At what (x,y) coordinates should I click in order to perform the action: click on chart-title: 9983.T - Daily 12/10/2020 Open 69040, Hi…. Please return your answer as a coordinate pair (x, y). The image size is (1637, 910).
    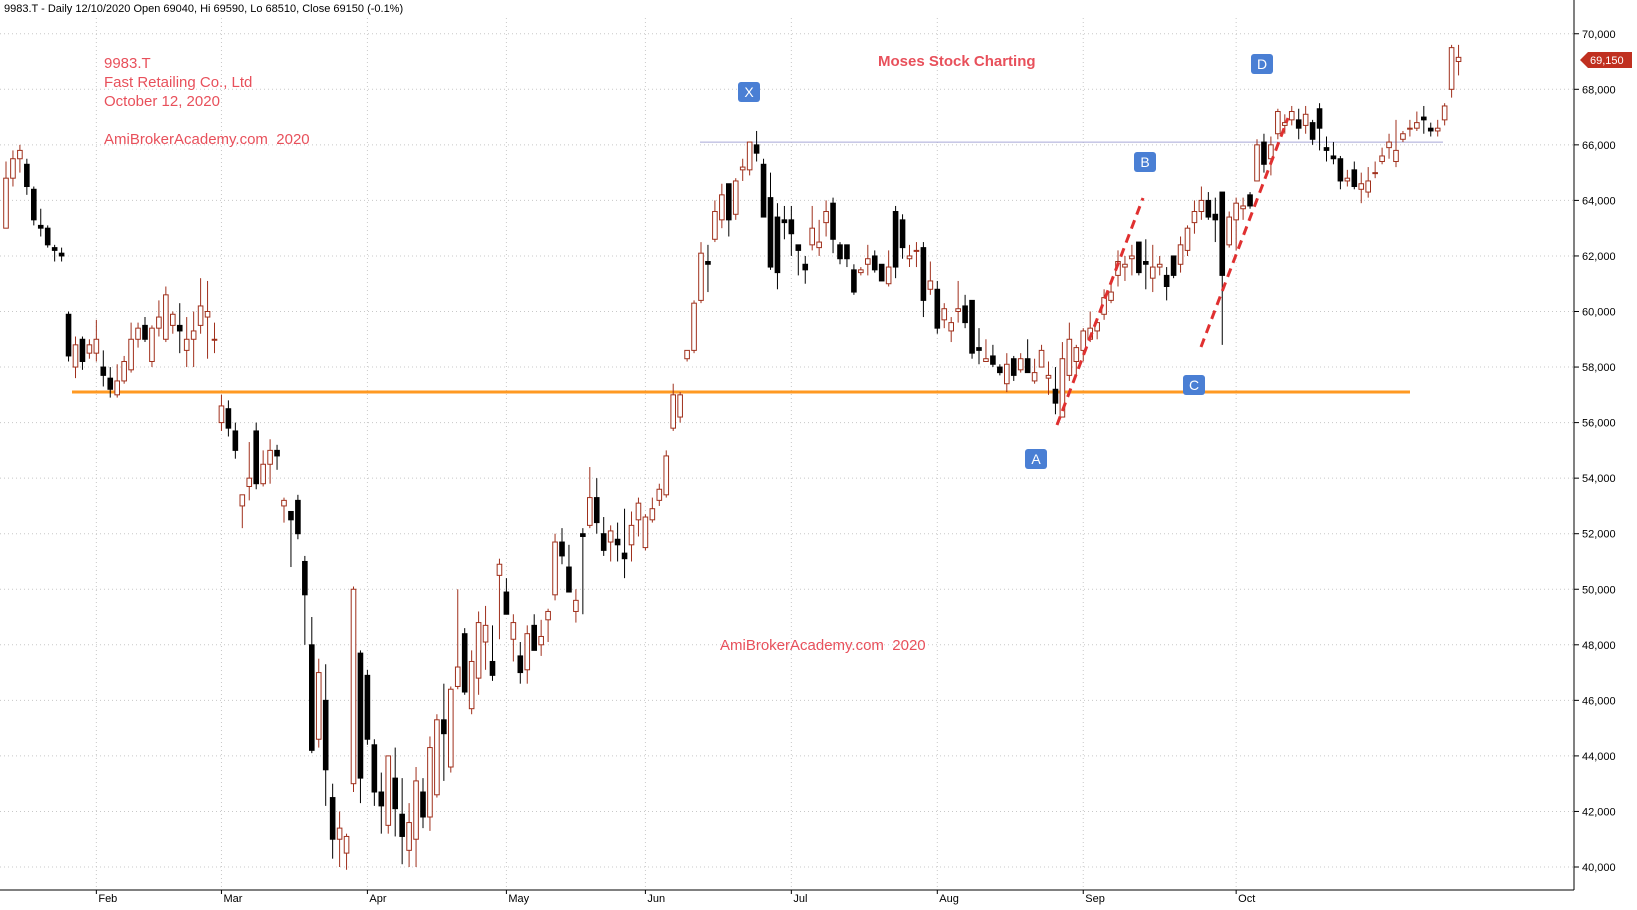
    Looking at the image, I should click on (203, 9).